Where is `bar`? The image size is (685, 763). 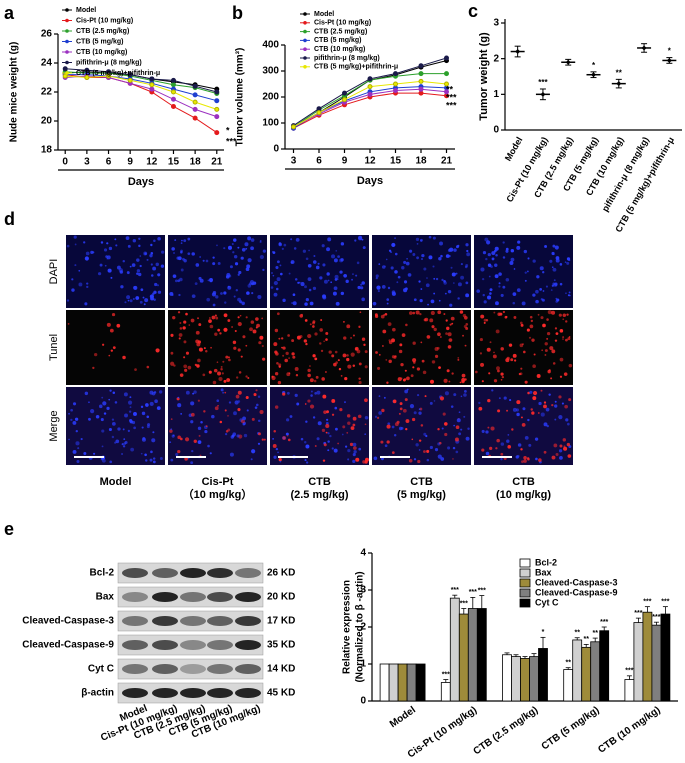
bar is located at coordinates (595, 671).